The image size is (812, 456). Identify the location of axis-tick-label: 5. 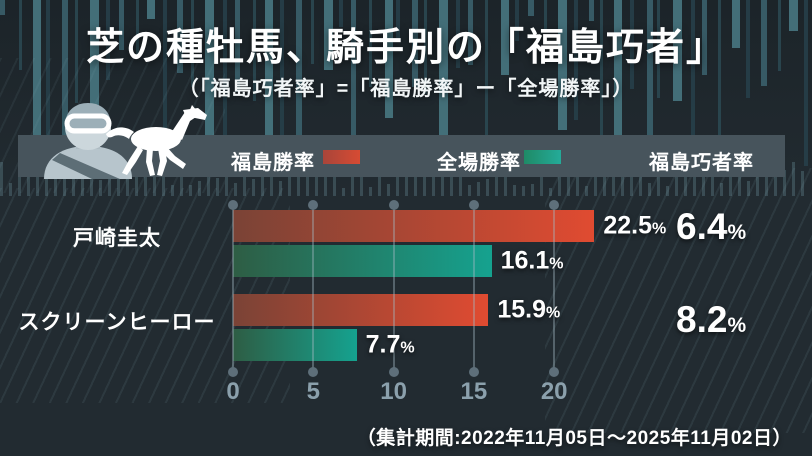
(313, 391).